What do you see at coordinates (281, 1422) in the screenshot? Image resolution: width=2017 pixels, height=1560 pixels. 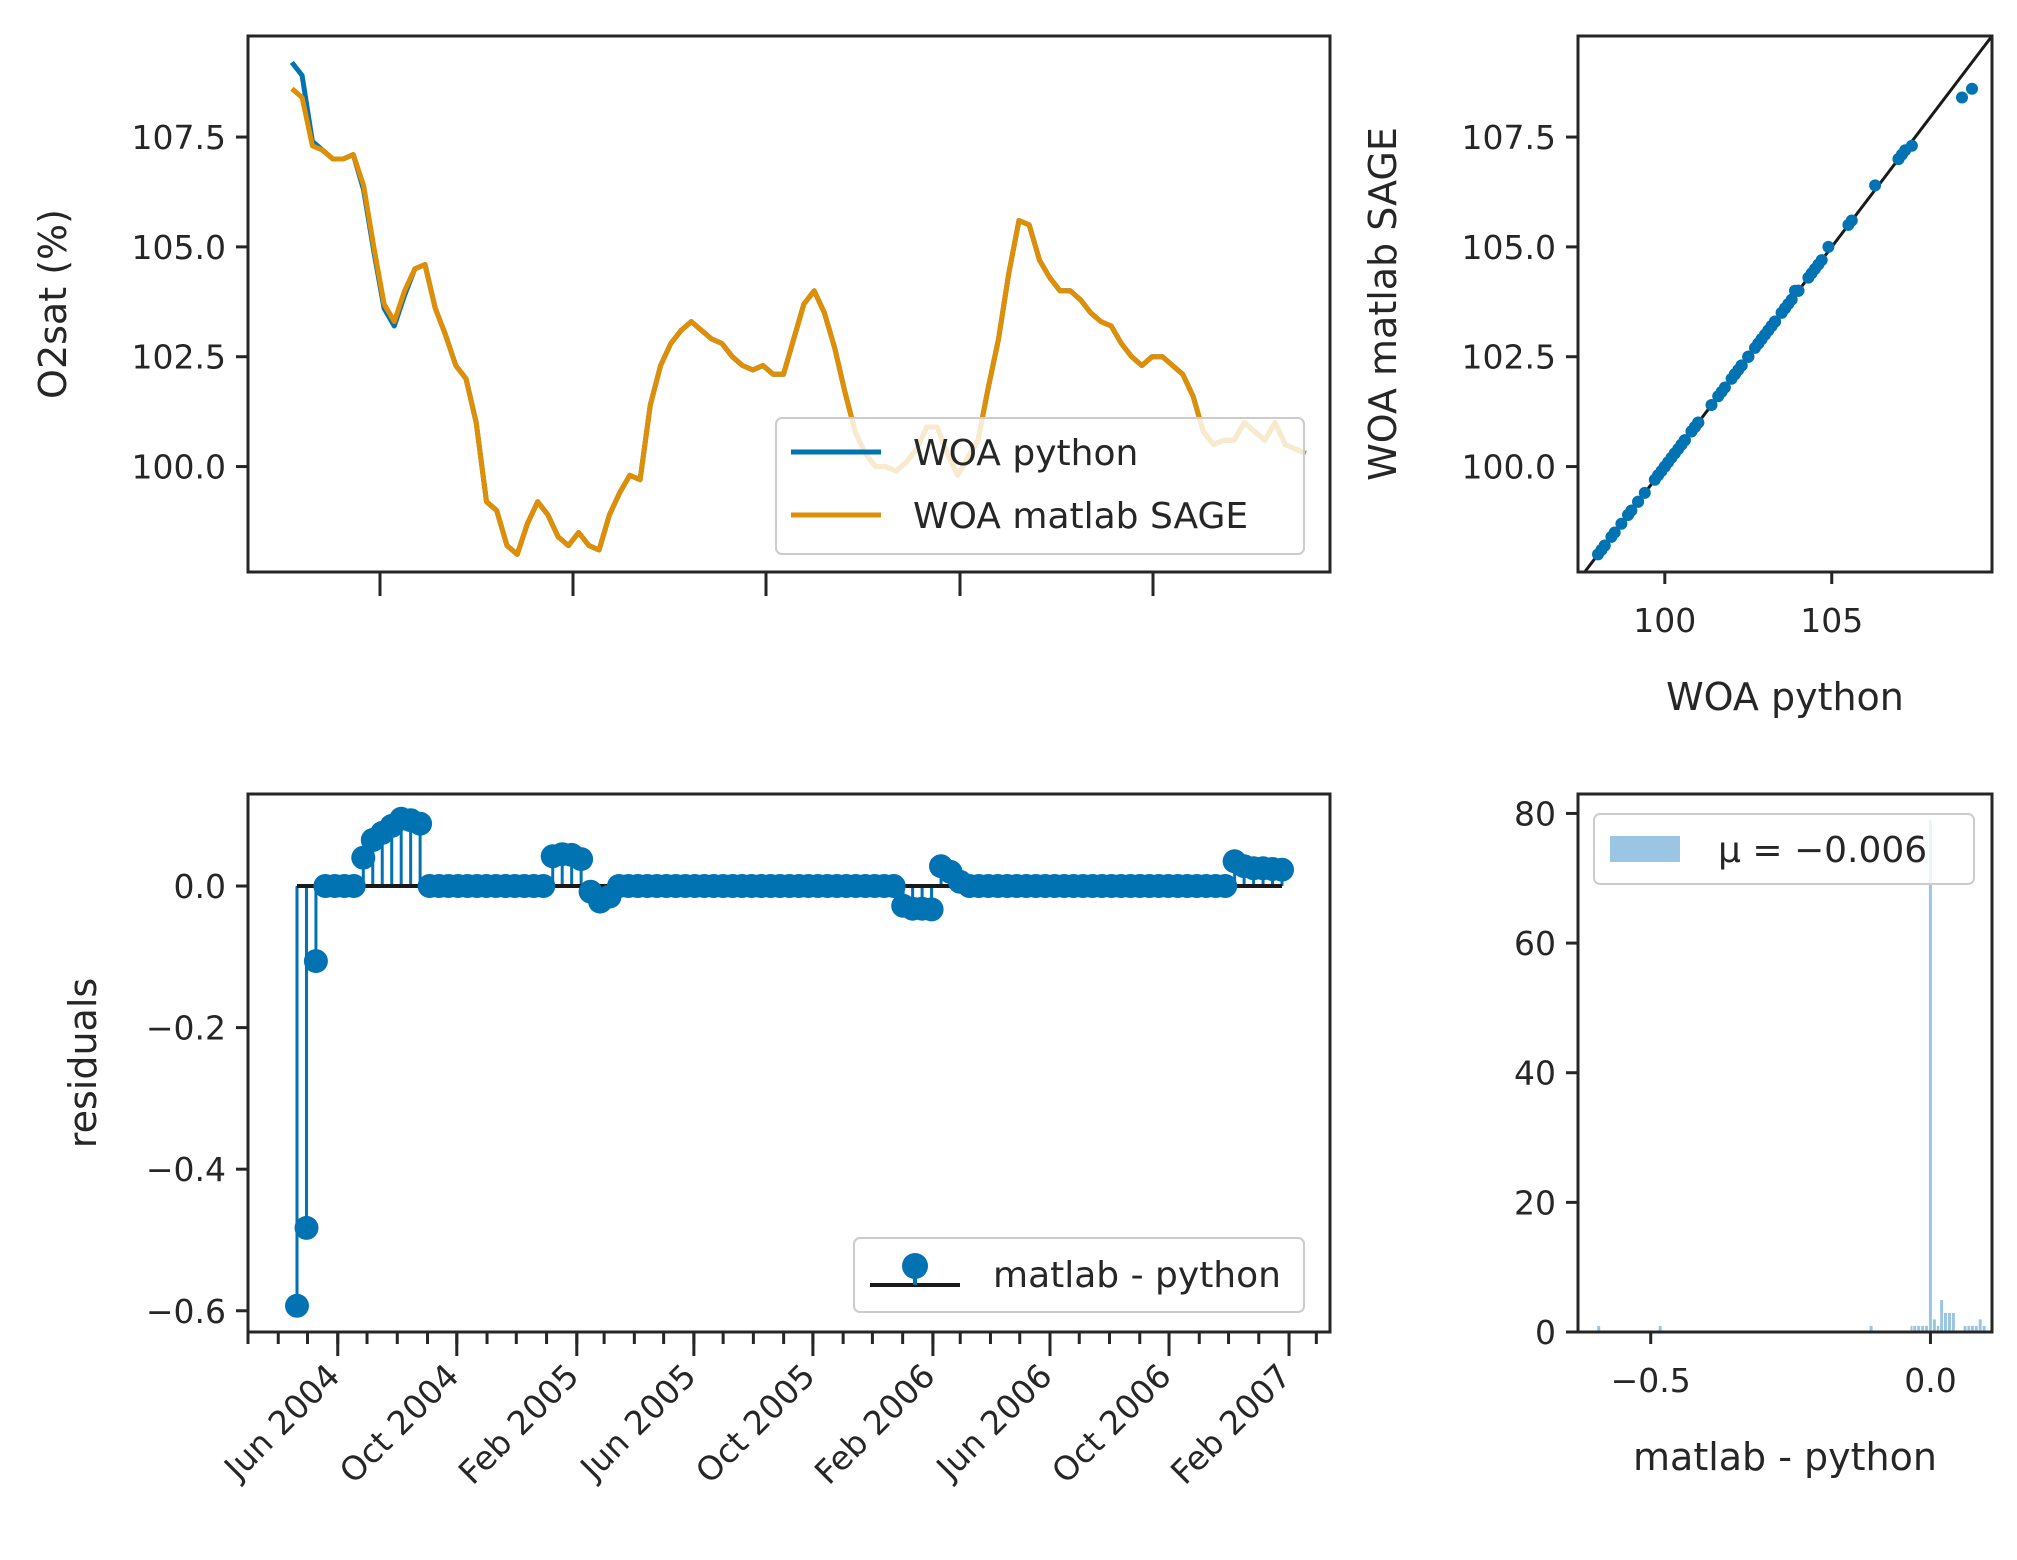 I see `x-tick-label: Jun 2004` at bounding box center [281, 1422].